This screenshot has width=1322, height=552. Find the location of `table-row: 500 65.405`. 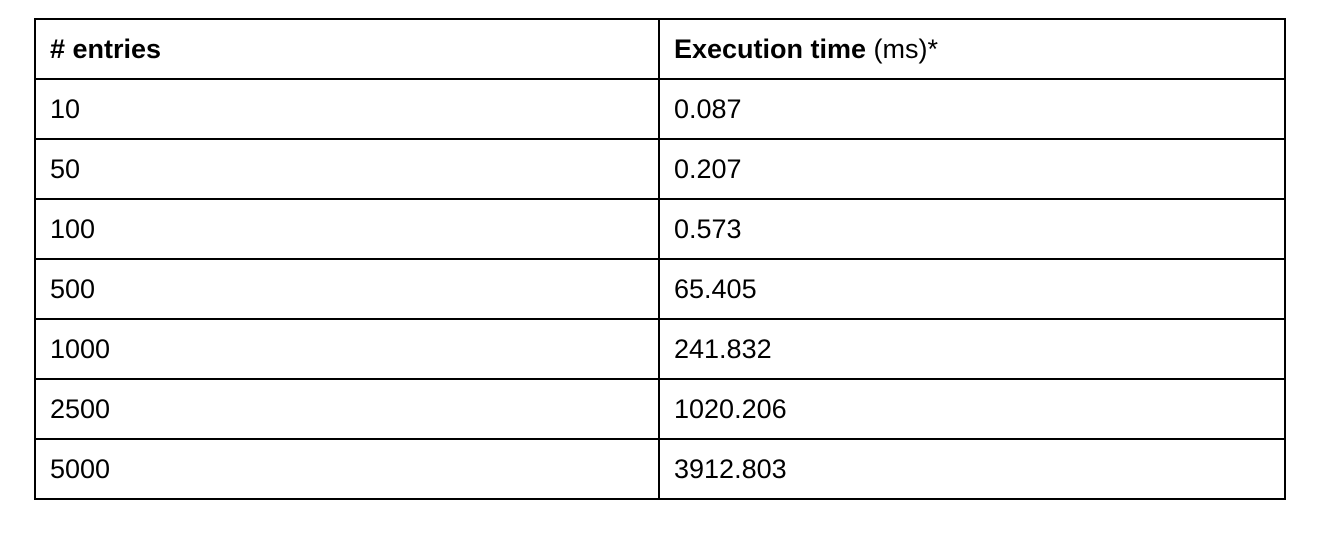

table-row: 500 65.405 is located at coordinates (660, 289).